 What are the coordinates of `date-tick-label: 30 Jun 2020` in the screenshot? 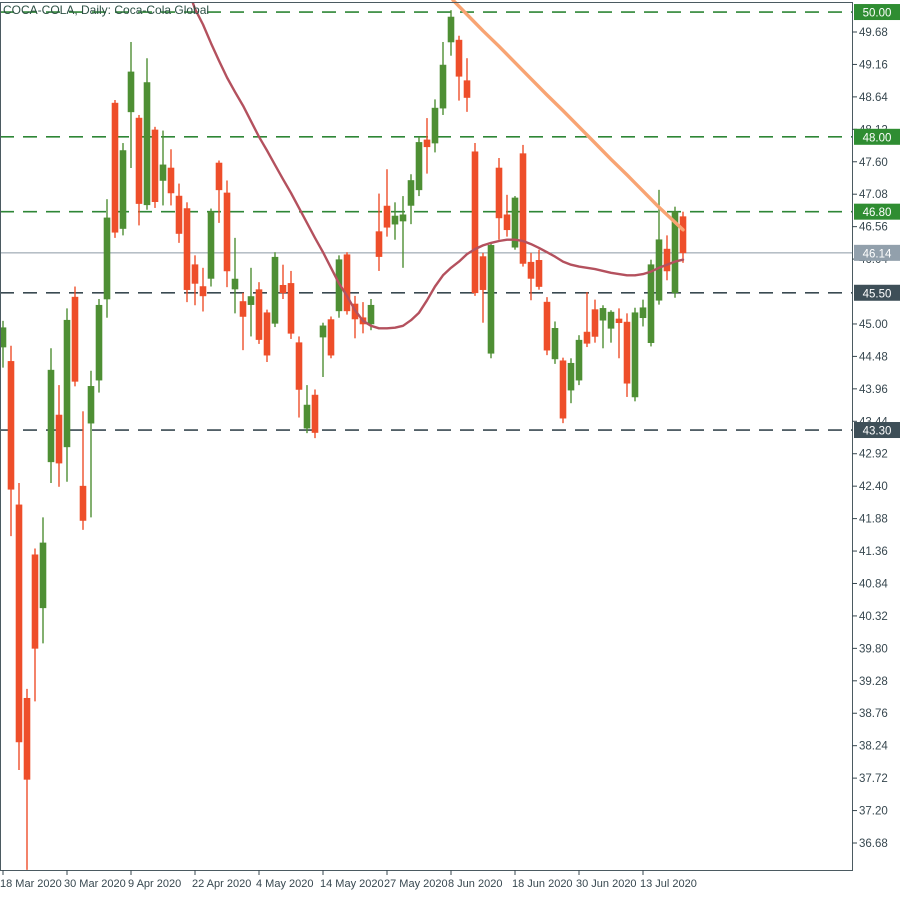 It's located at (606, 884).